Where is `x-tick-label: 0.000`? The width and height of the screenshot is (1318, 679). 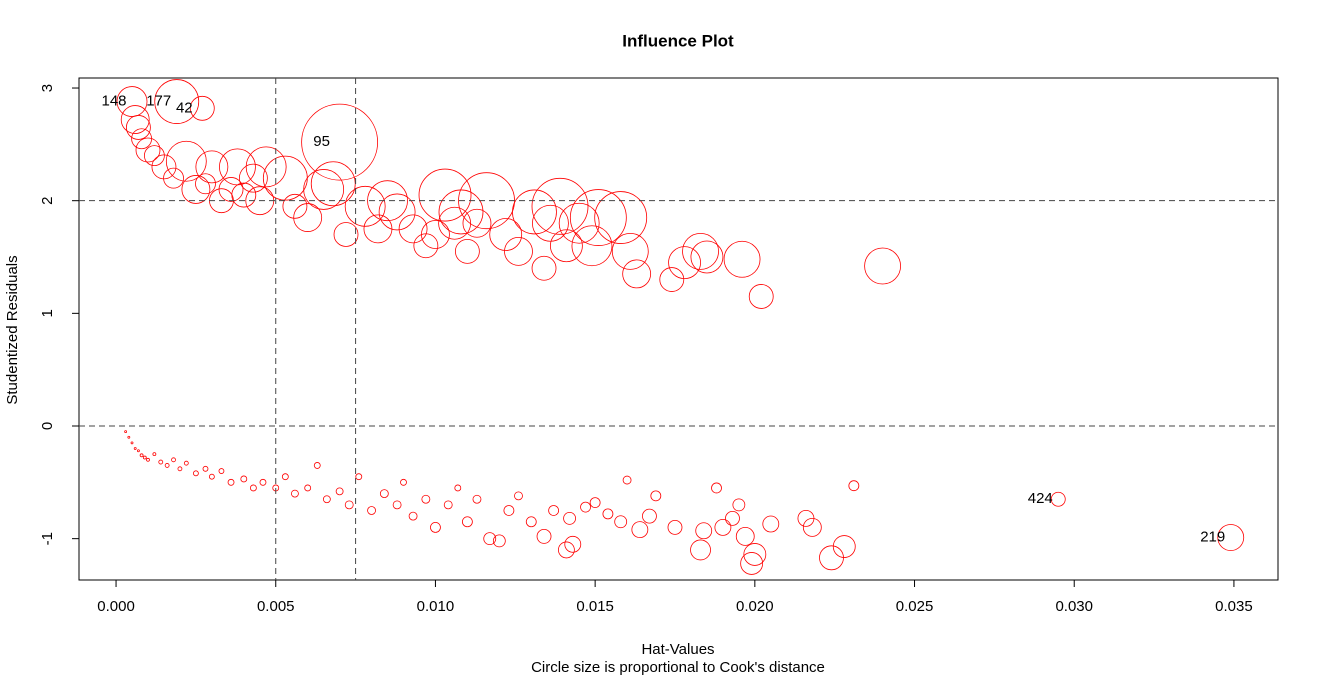 x-tick-label: 0.000 is located at coordinates (116, 606).